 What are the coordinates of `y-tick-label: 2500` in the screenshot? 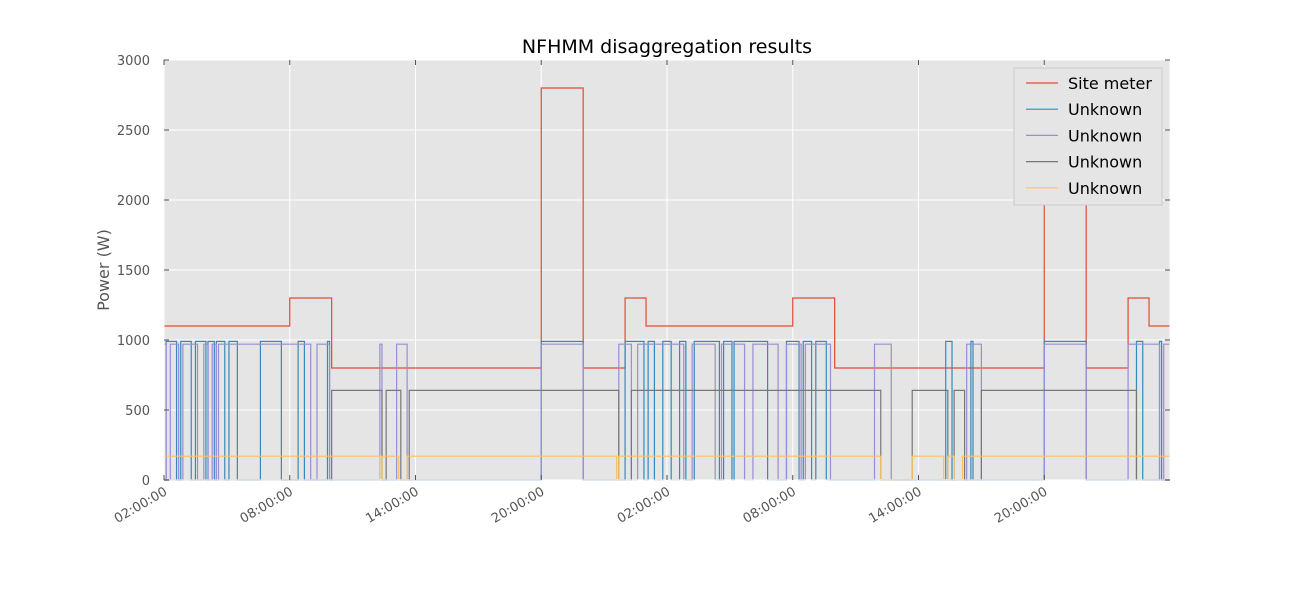 It's located at (133, 131).